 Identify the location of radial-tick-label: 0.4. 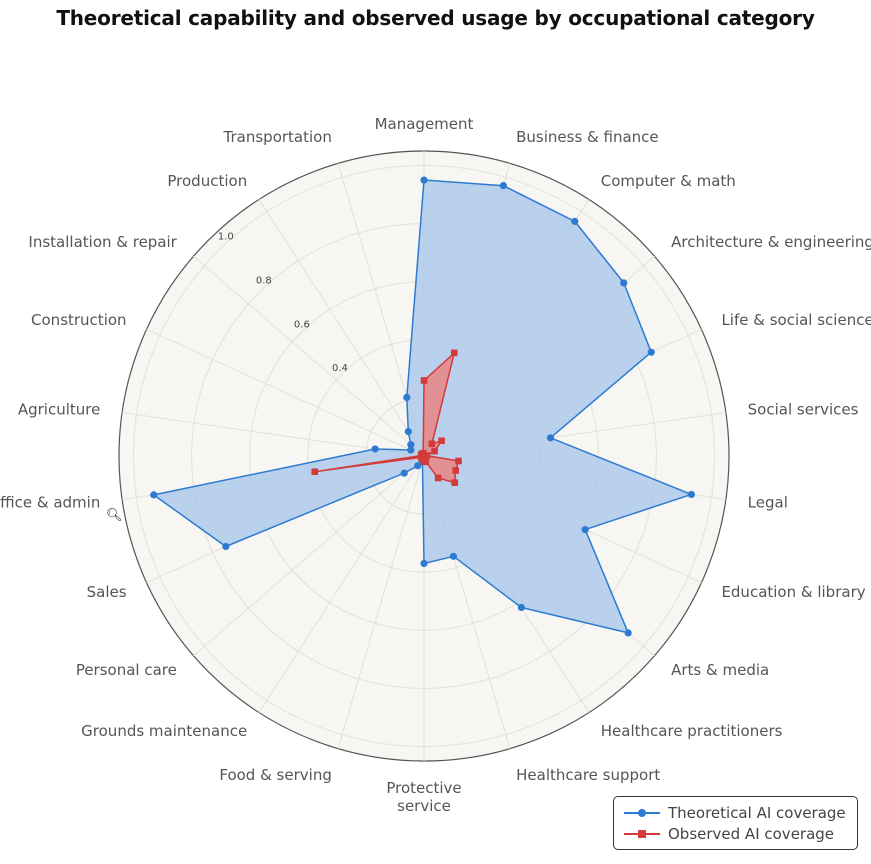
(340, 368).